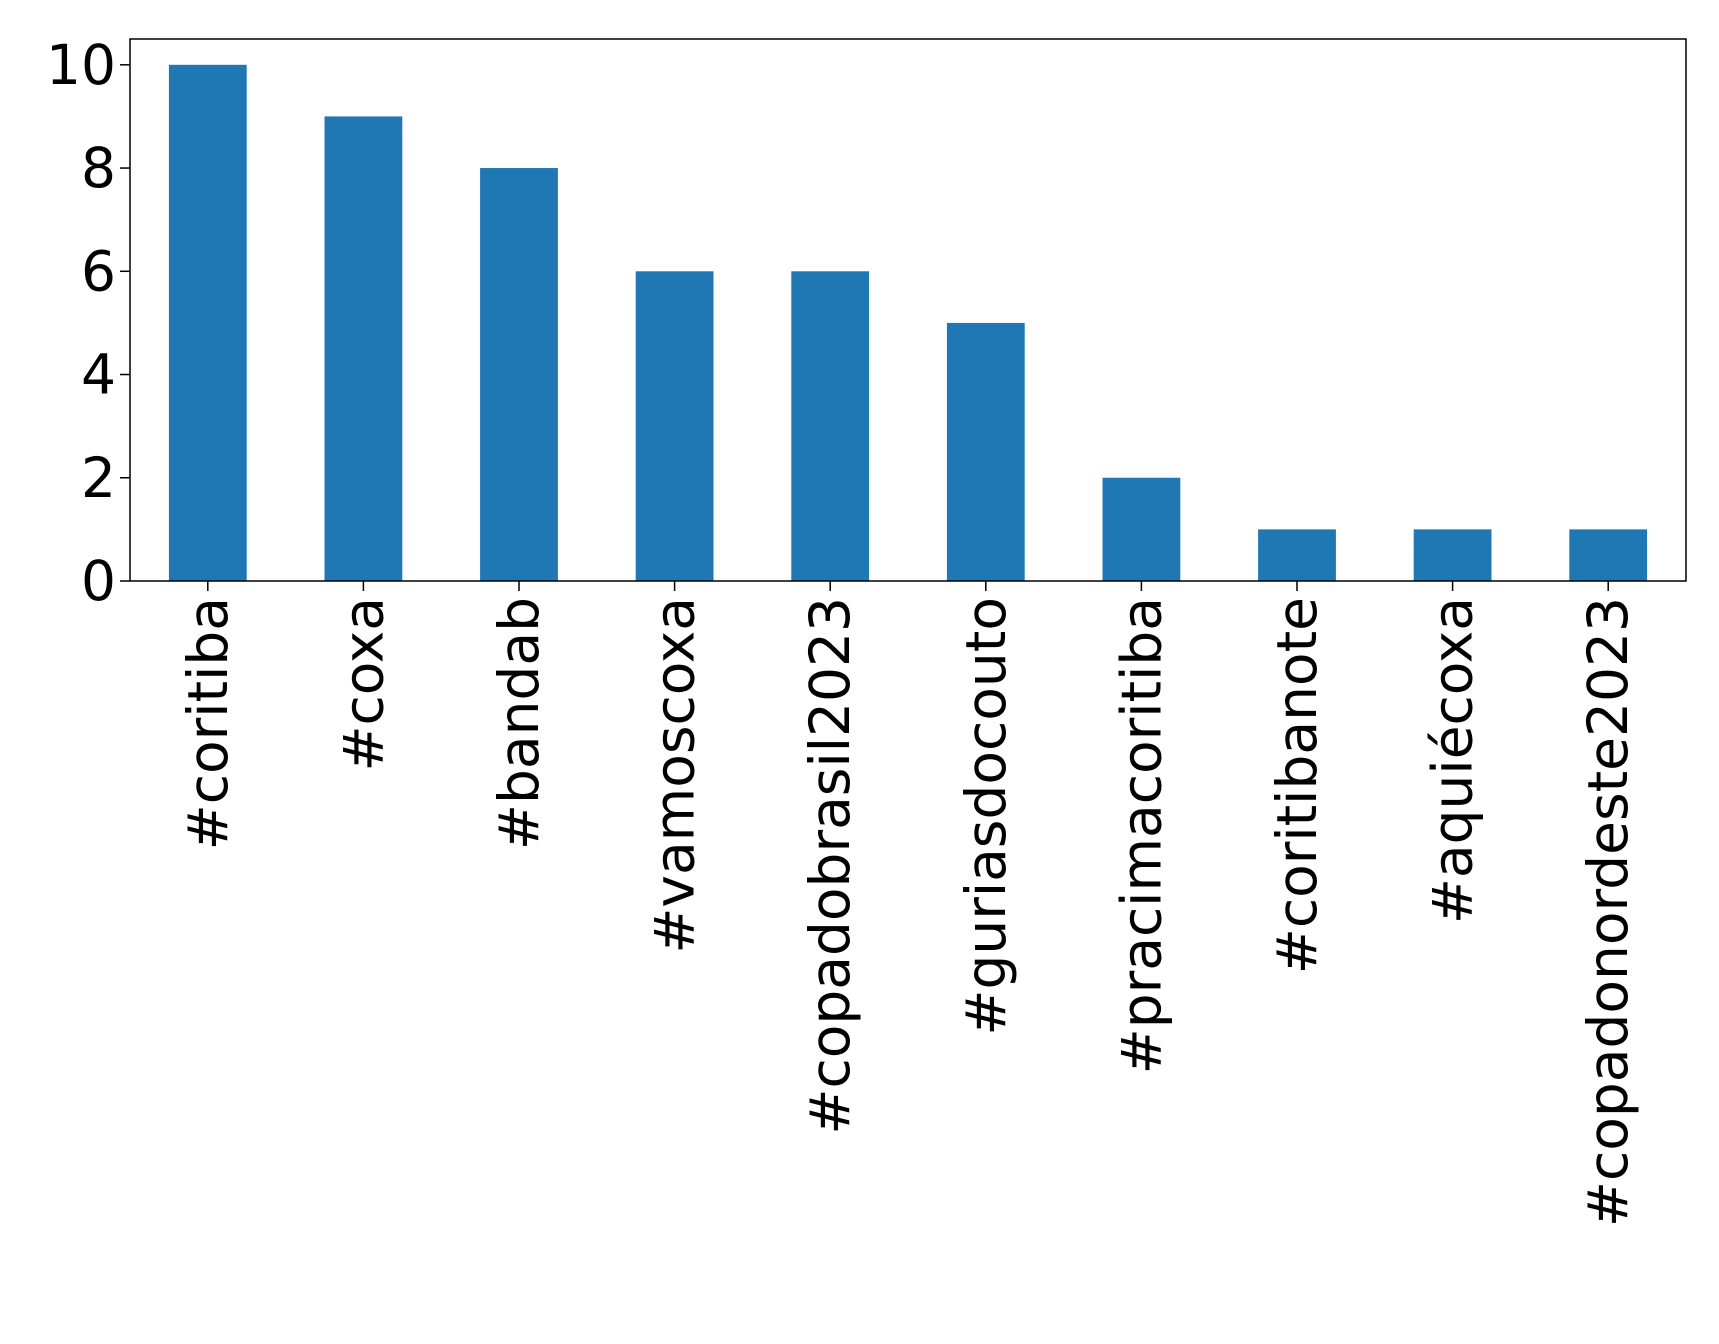 Image resolution: width=1719 pixels, height=1344 pixels. I want to click on y-axis: 0 2 4 6 8 10, so click(88, 323).